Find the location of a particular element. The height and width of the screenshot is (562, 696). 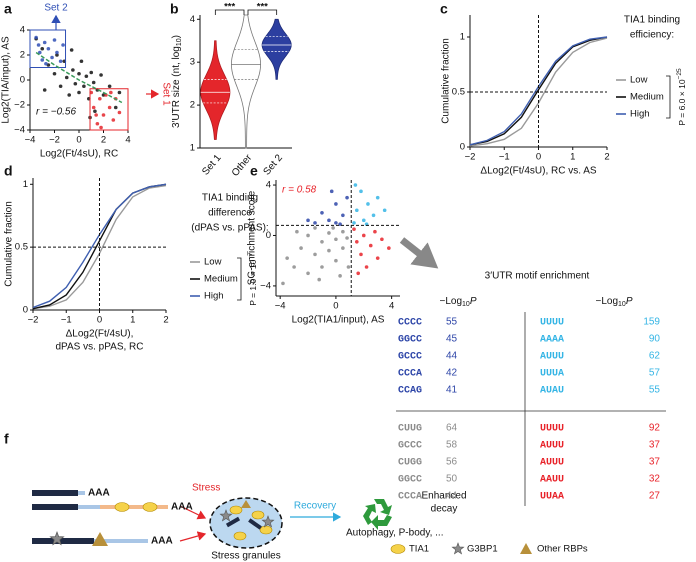

panel-label: e is located at coordinates (254, 171).